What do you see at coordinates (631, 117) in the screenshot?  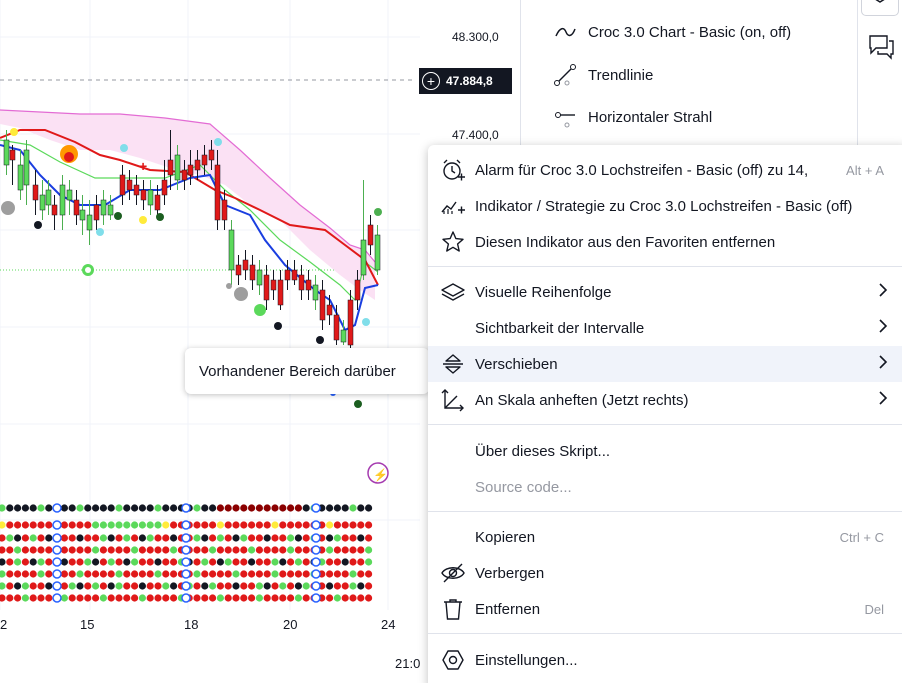 I see `side-item-horizontal-ray: Horizontaler Strahl` at bounding box center [631, 117].